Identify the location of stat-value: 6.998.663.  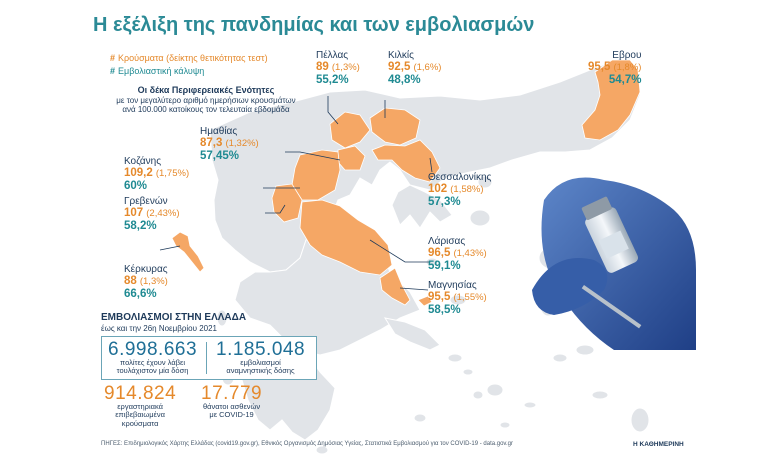
(153, 349).